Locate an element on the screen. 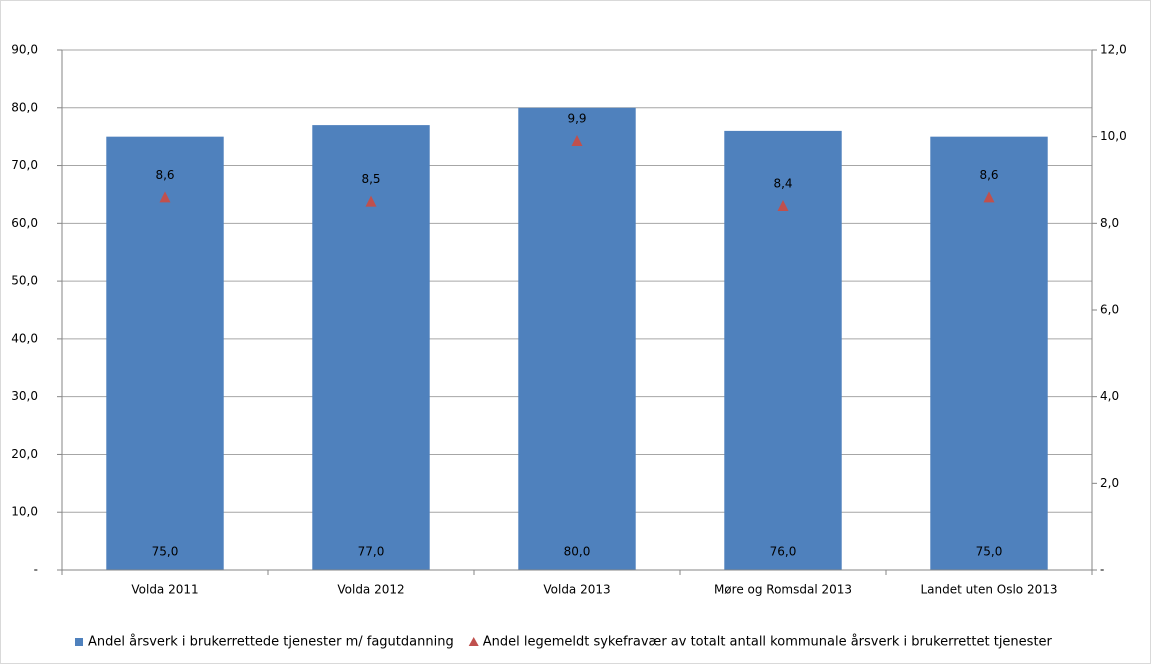 Image resolution: width=1157 pixels, height=665 pixels. x-tick-label: Volda 2011 is located at coordinates (164, 590).